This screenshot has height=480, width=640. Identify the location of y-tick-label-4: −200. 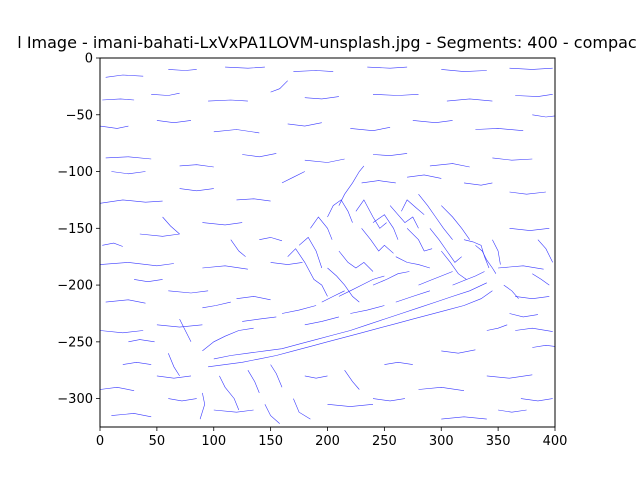
(75, 286).